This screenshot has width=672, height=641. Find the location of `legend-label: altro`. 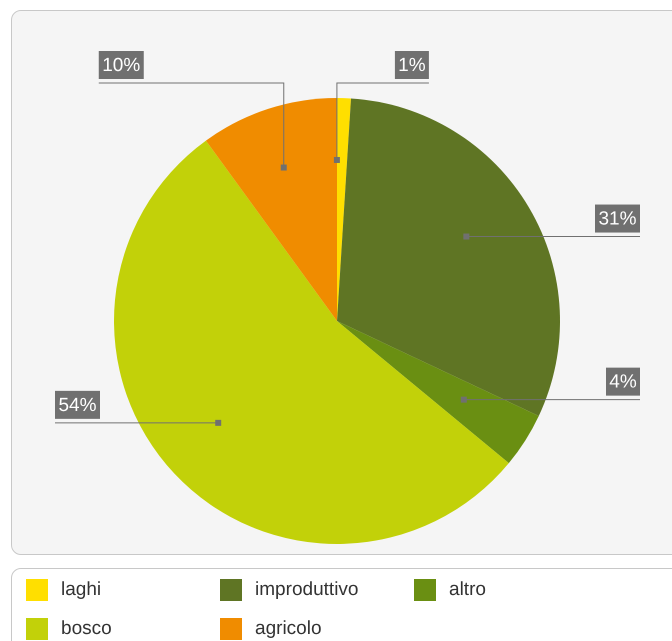

legend-label: altro is located at coordinates (467, 590).